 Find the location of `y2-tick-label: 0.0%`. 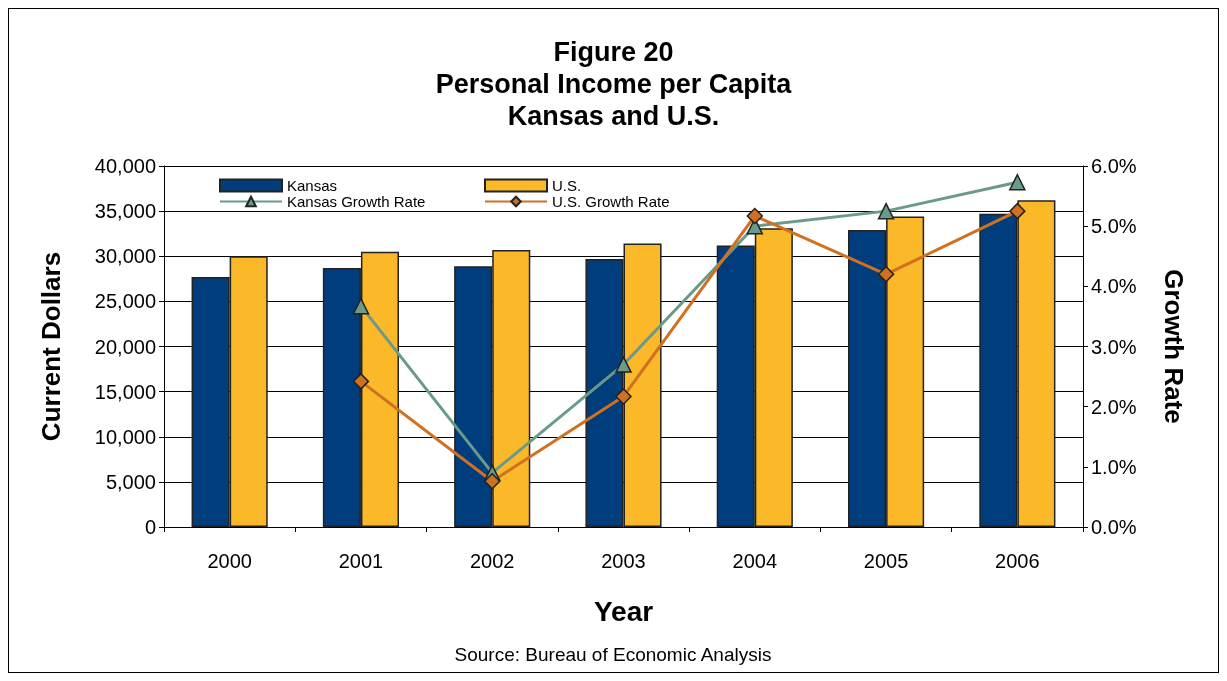

y2-tick-label: 0.0% is located at coordinates (1114, 527).